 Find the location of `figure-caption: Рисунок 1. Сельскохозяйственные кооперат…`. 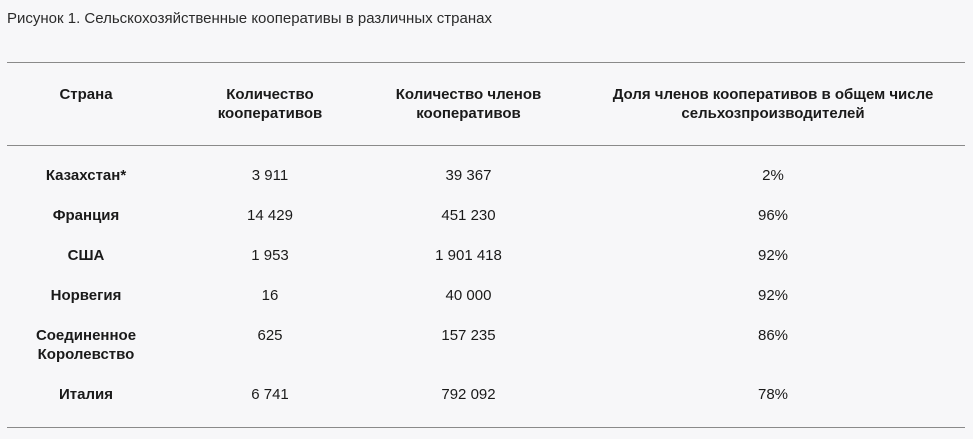

figure-caption: Рисунок 1. Сельскохозяйственные кооперат… is located at coordinates (249, 18).